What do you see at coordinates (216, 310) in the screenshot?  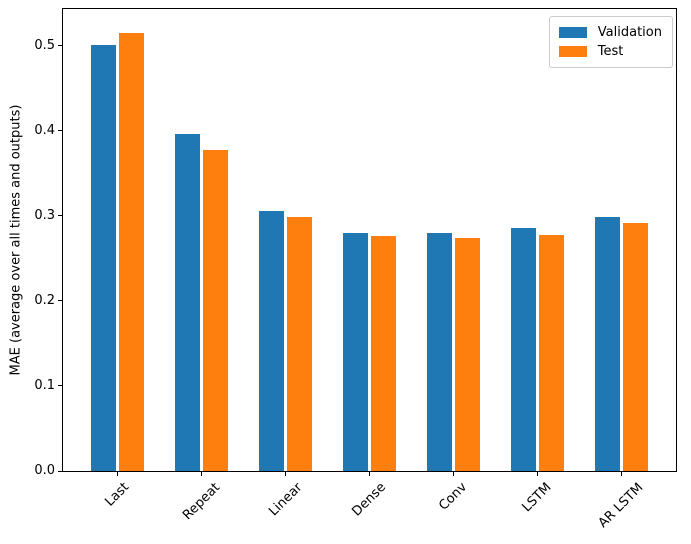 I see `bar-test-repeat` at bounding box center [216, 310].